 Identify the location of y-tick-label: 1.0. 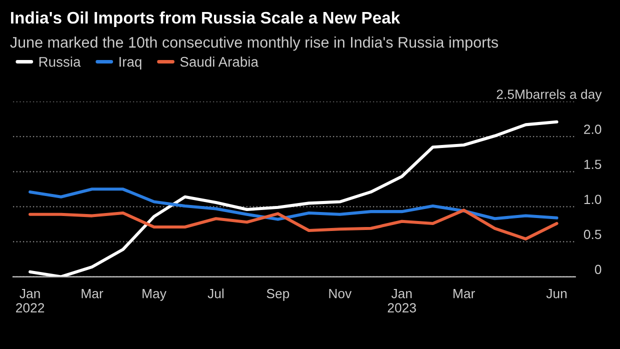
(593, 199).